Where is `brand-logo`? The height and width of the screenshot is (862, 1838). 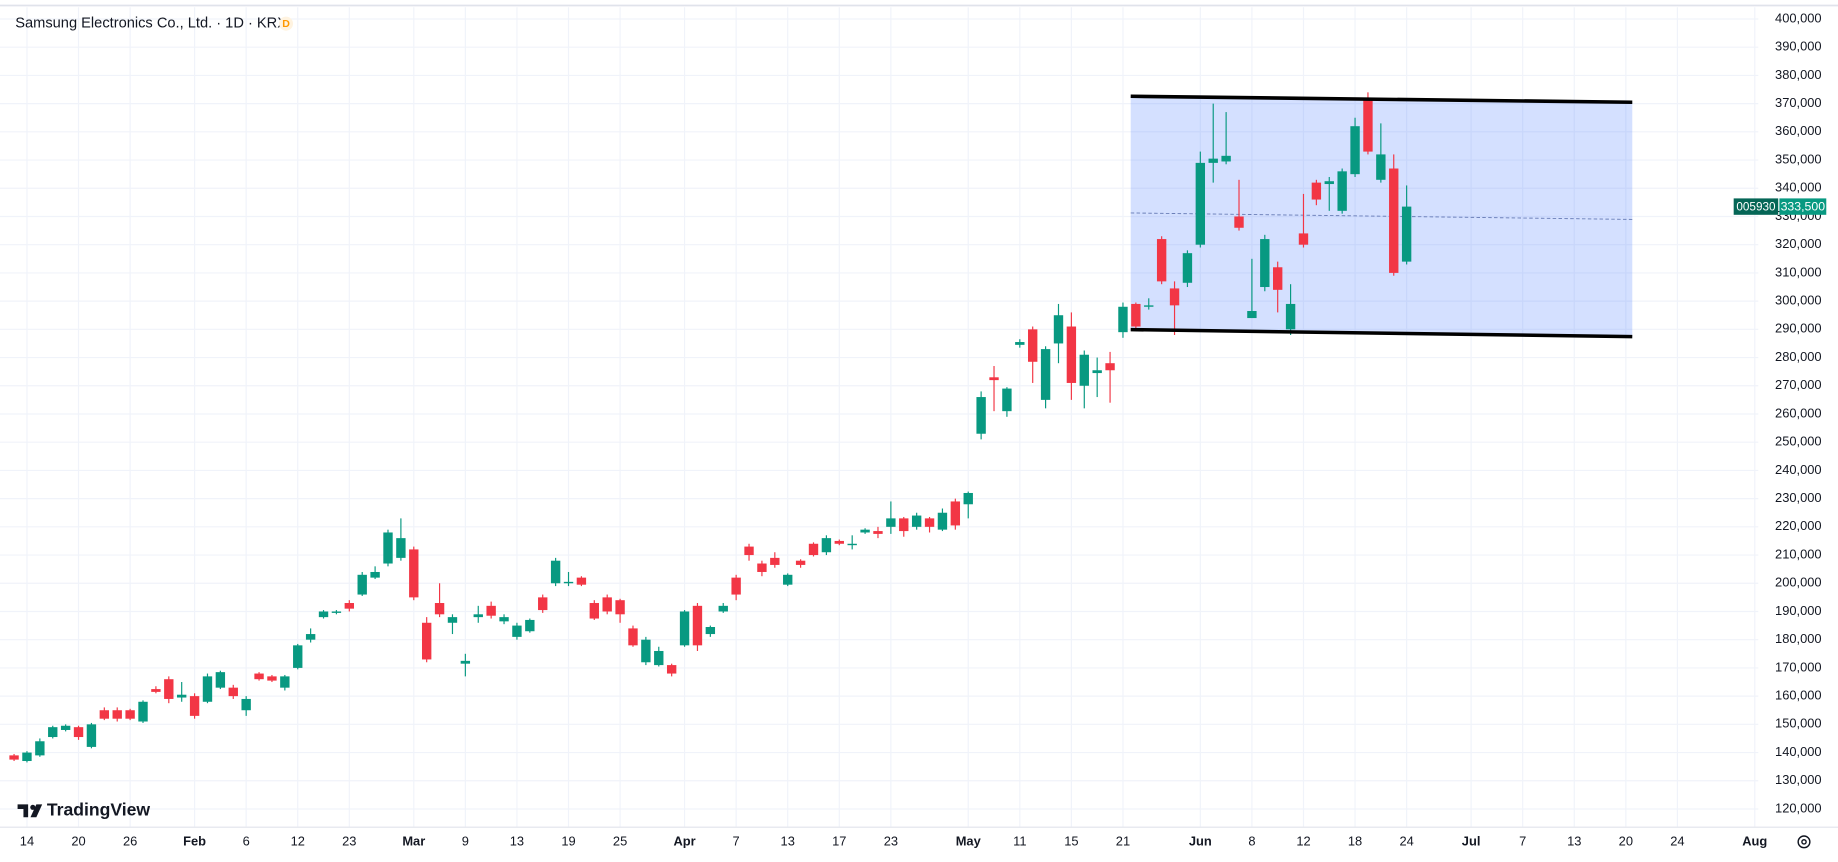 brand-logo is located at coordinates (30, 811).